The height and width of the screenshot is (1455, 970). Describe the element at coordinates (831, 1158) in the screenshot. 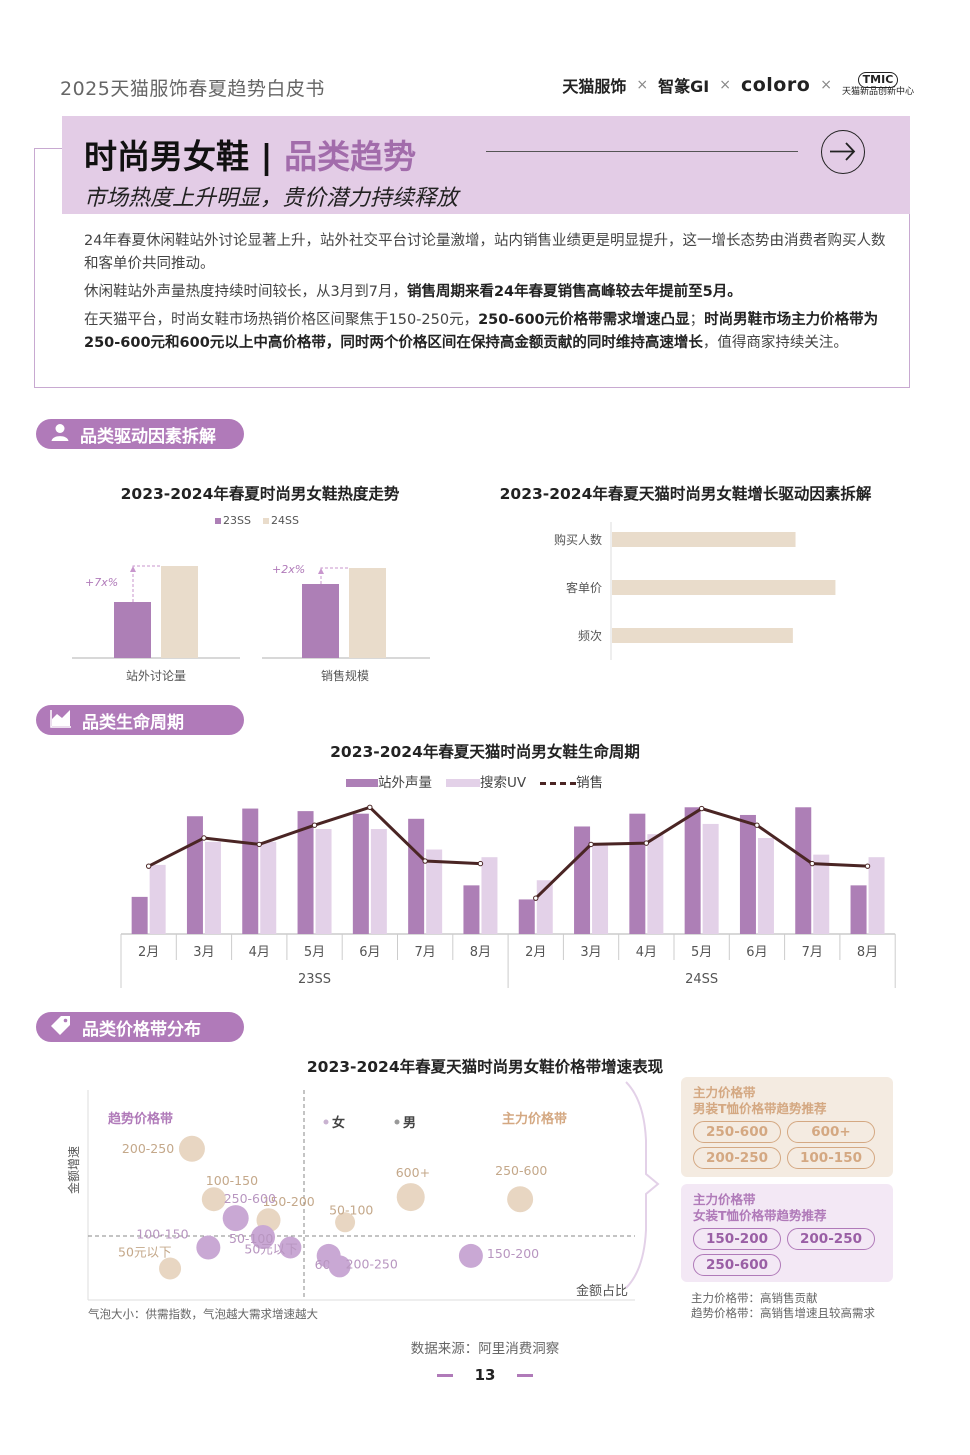

I see `price-pill: 100-150` at that location.